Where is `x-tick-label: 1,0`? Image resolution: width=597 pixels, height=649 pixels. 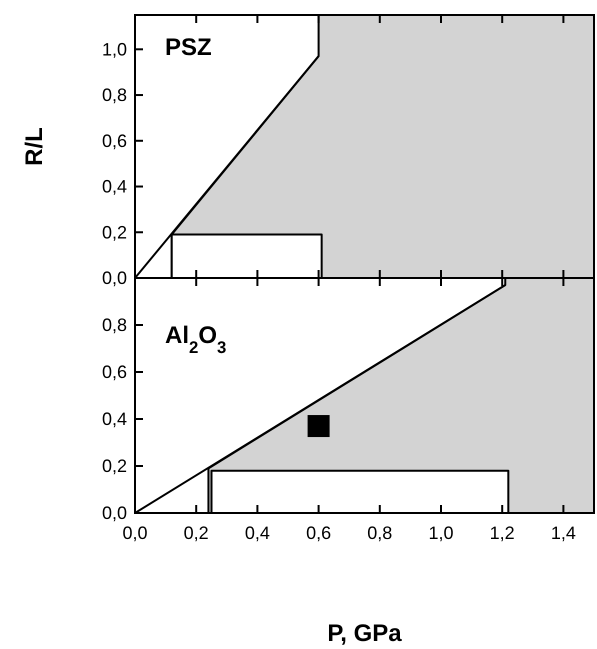
x-tick-label: 1,0 is located at coordinates (441, 533).